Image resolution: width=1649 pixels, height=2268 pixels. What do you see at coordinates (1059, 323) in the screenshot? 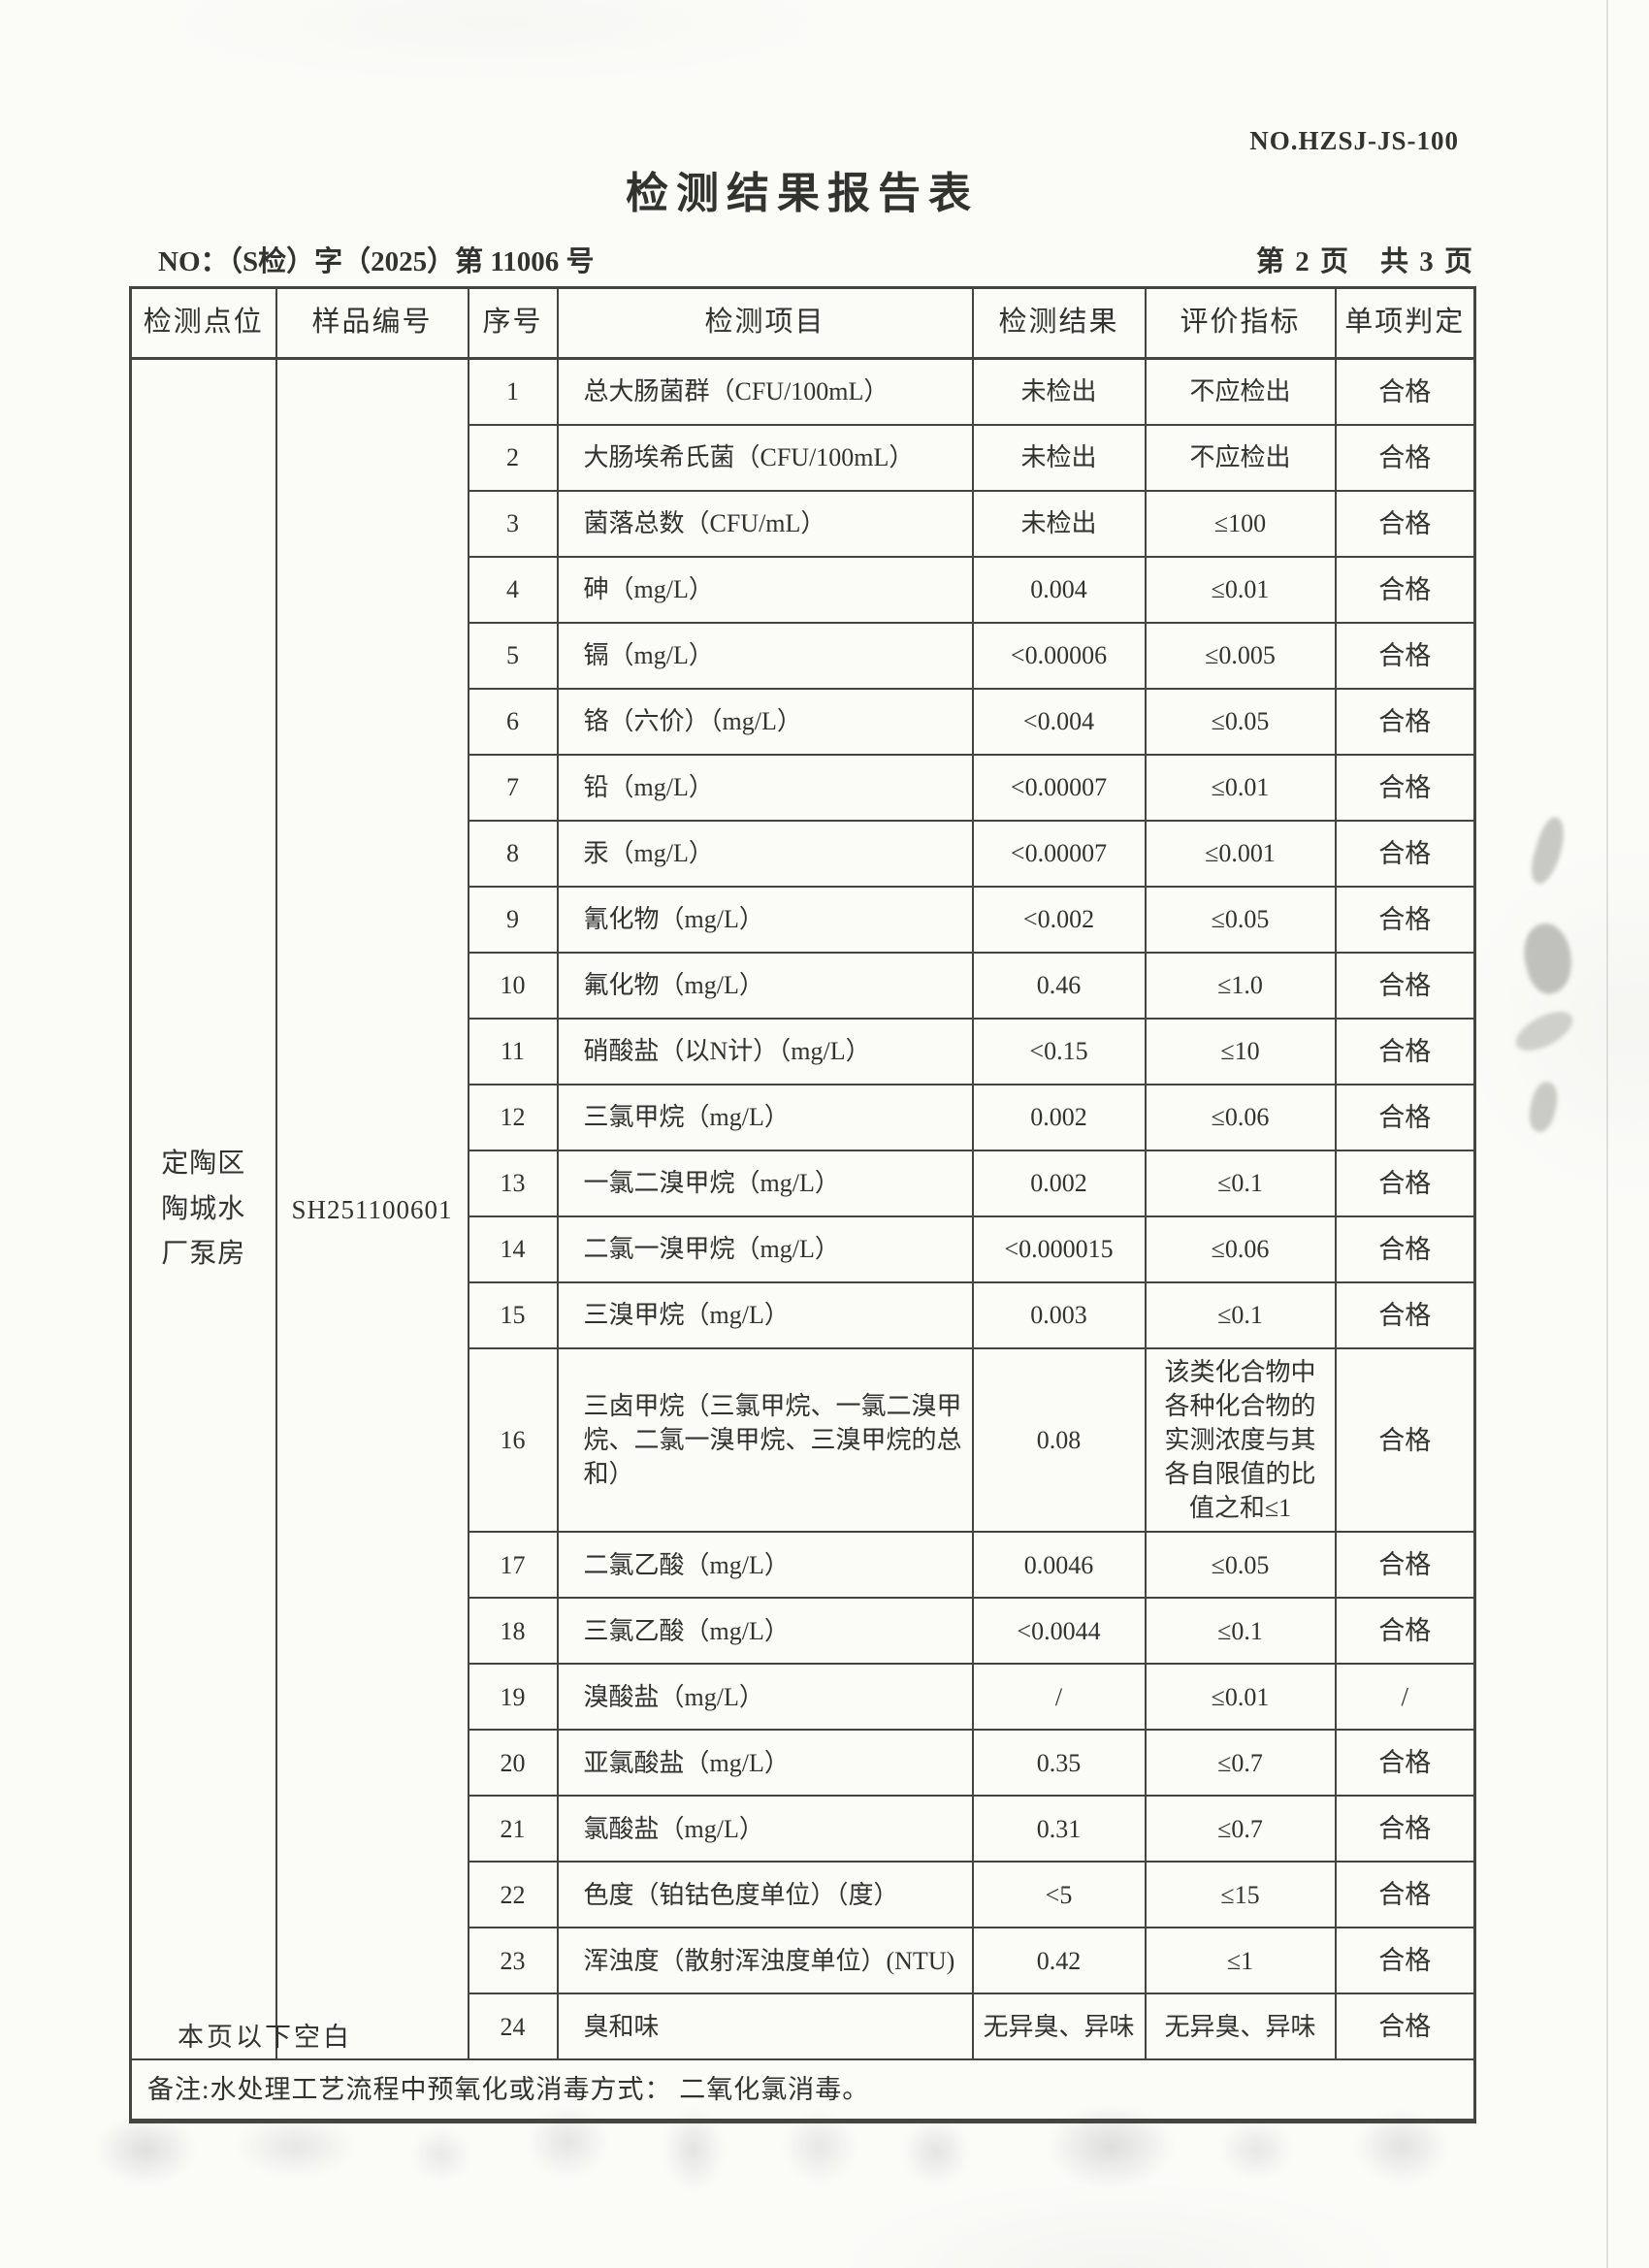
I see `col-header-result: 检测结果` at bounding box center [1059, 323].